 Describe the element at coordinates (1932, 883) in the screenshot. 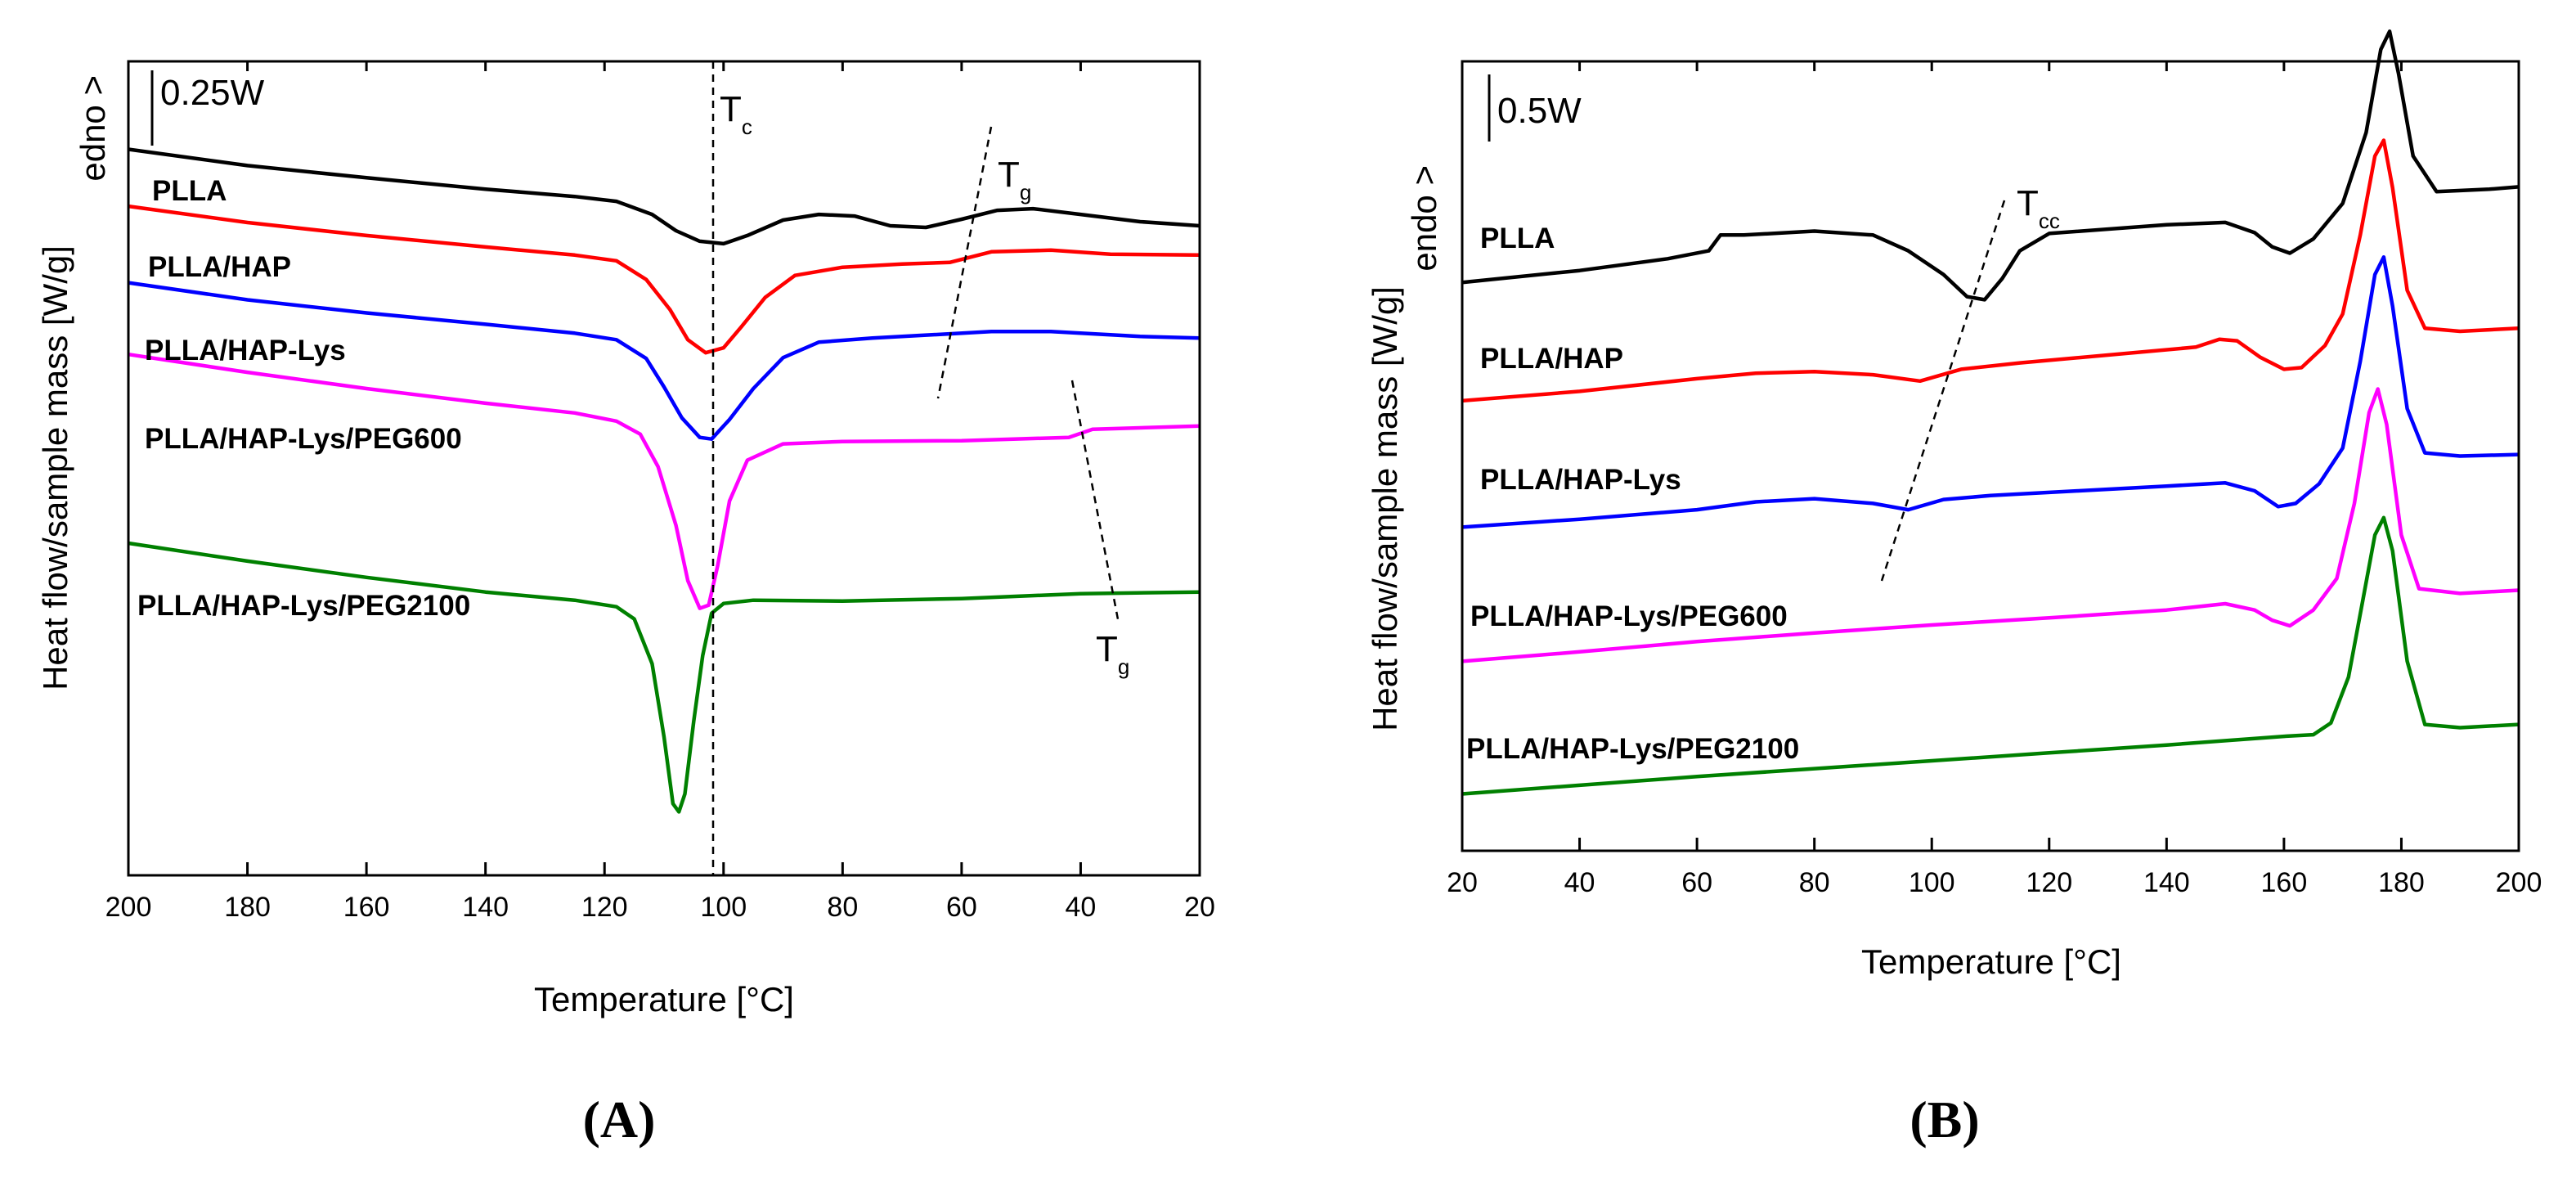

I see `chart-b-x-tick-label: 100` at that location.